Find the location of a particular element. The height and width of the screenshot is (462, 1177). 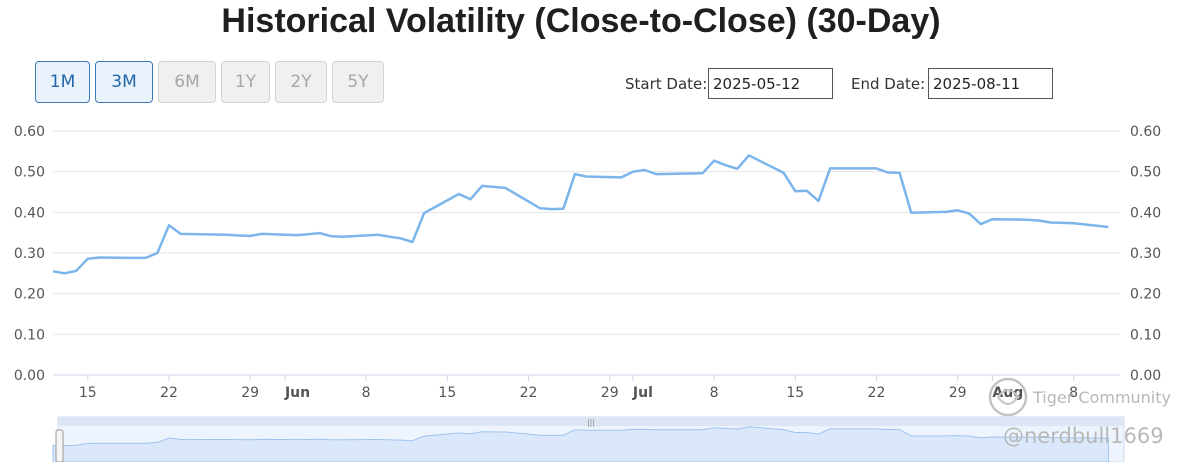

navigator-series-area is located at coordinates (580, 444).